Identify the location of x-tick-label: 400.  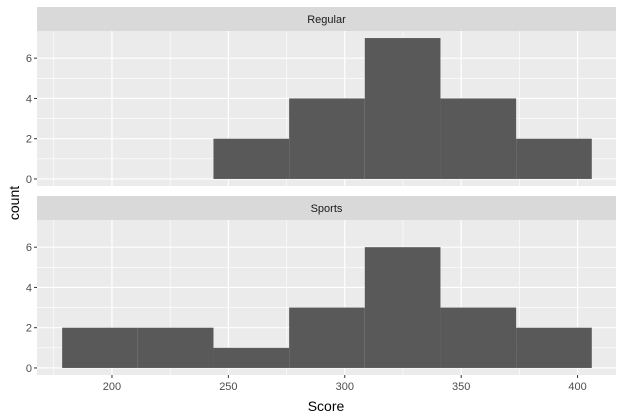
(577, 387).